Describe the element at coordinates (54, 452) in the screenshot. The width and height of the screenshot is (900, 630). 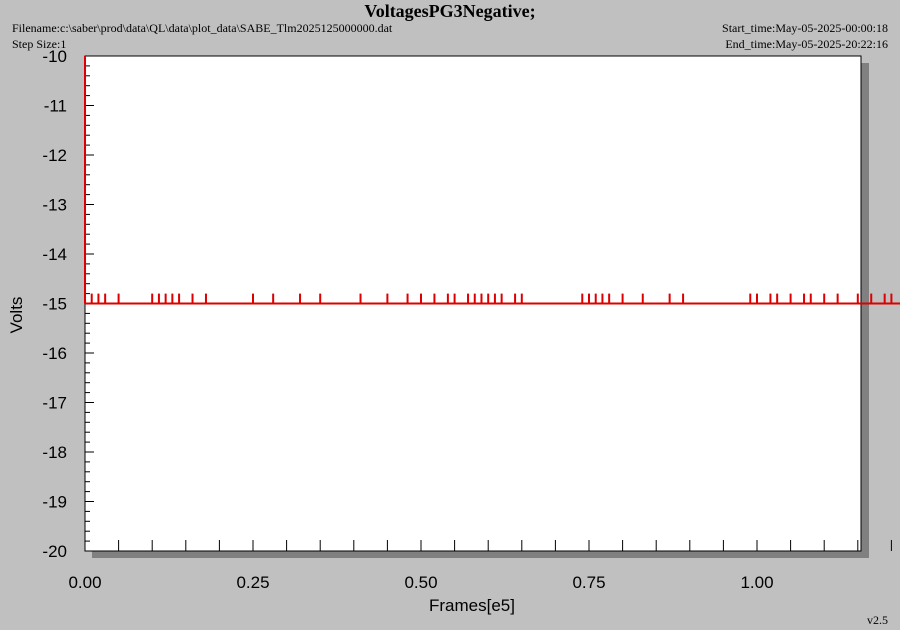
I see `y-tick-label: -18` at that location.